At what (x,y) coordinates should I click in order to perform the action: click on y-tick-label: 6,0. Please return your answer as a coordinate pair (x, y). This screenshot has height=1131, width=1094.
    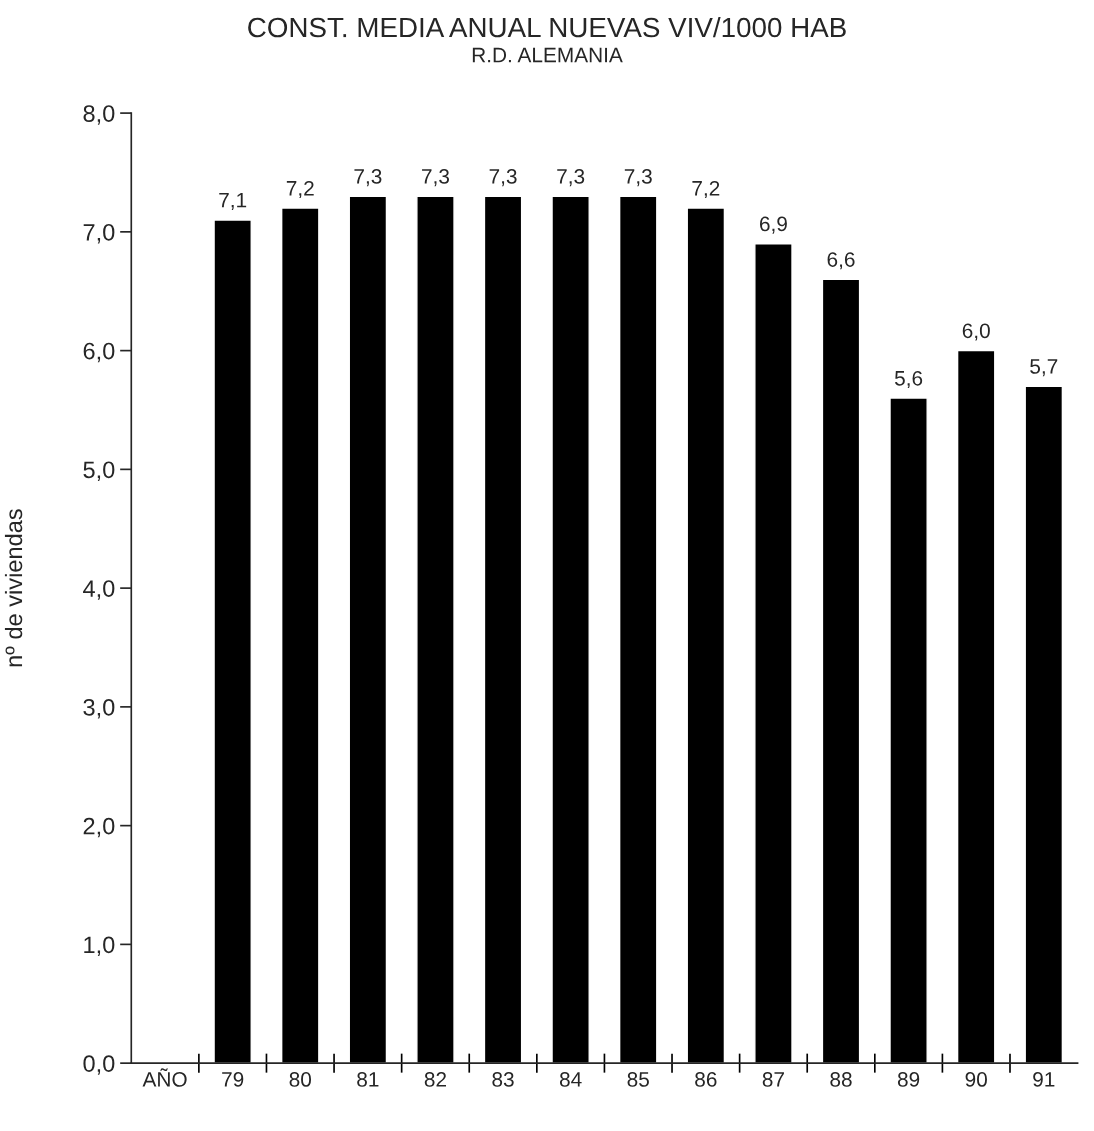
    Looking at the image, I should click on (99, 352).